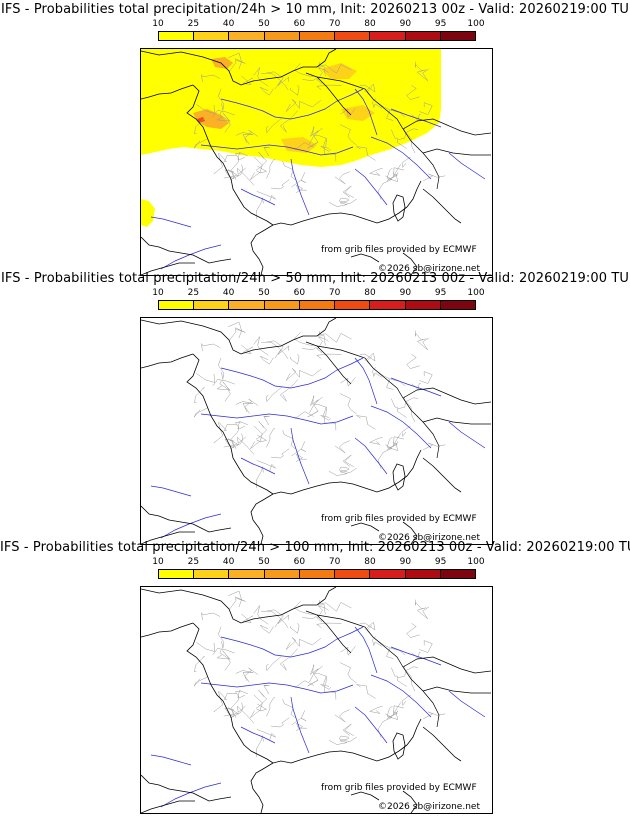 Image resolution: width=630 pixels, height=828 pixels. Describe the element at coordinates (158, 293) in the screenshot. I see `colorbar-tick-label: 10` at that location.